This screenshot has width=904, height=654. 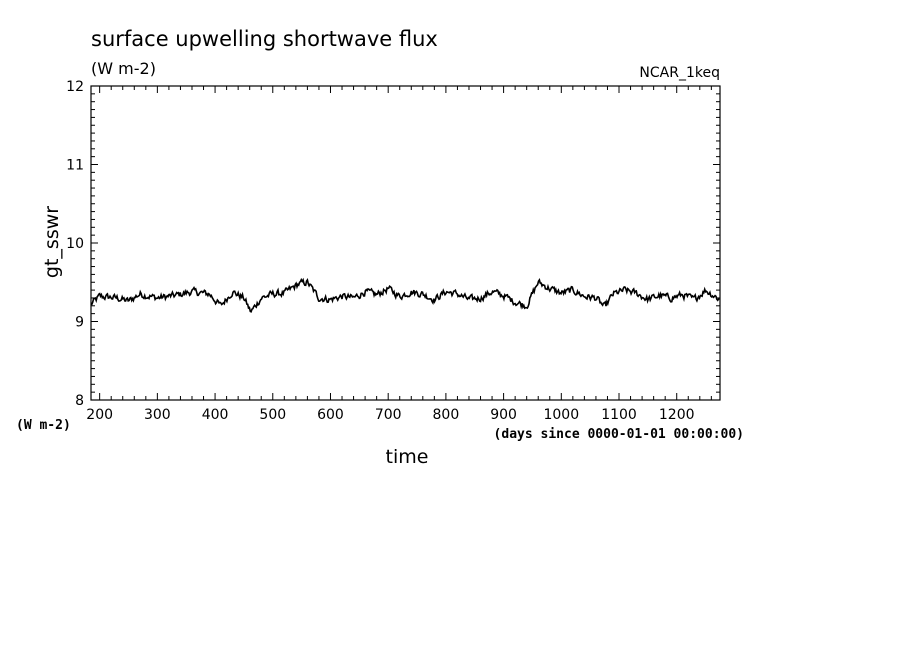 What do you see at coordinates (43, 425) in the screenshot?
I see `y-unit-label: (W m-2)` at bounding box center [43, 425].